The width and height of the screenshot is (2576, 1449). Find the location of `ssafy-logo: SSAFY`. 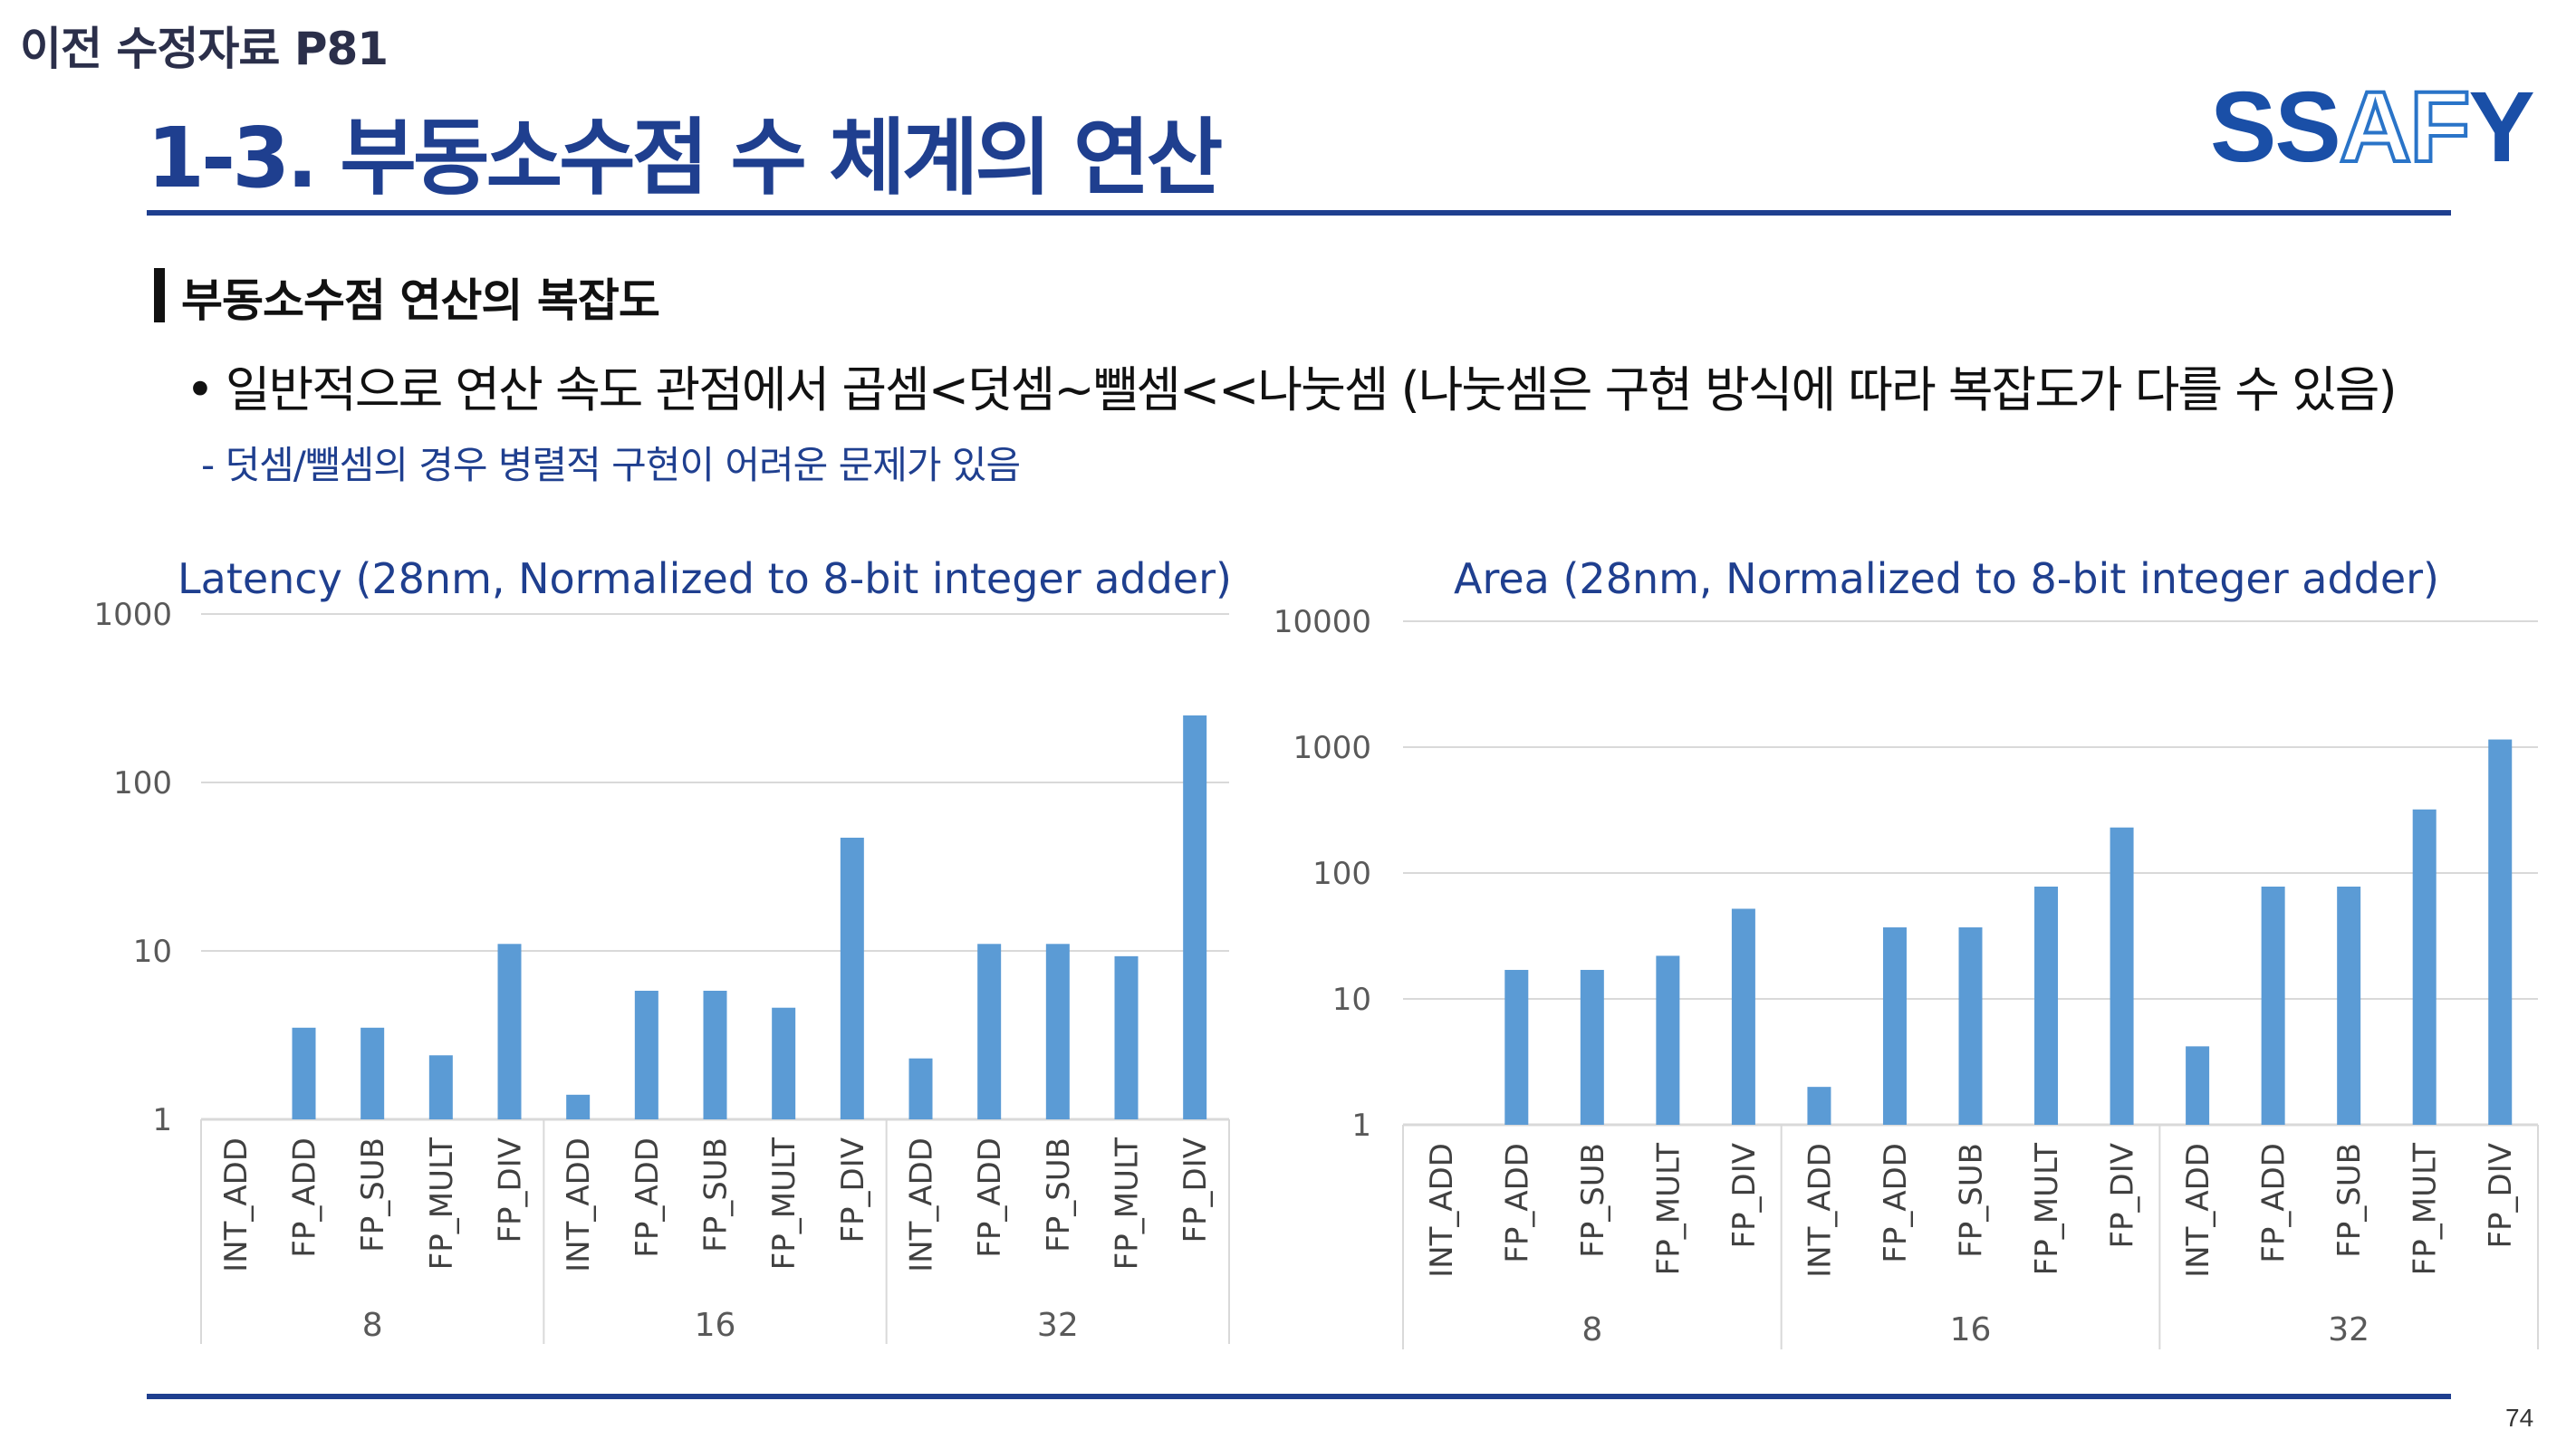

ssafy-logo: SSAFY is located at coordinates (2372, 127).